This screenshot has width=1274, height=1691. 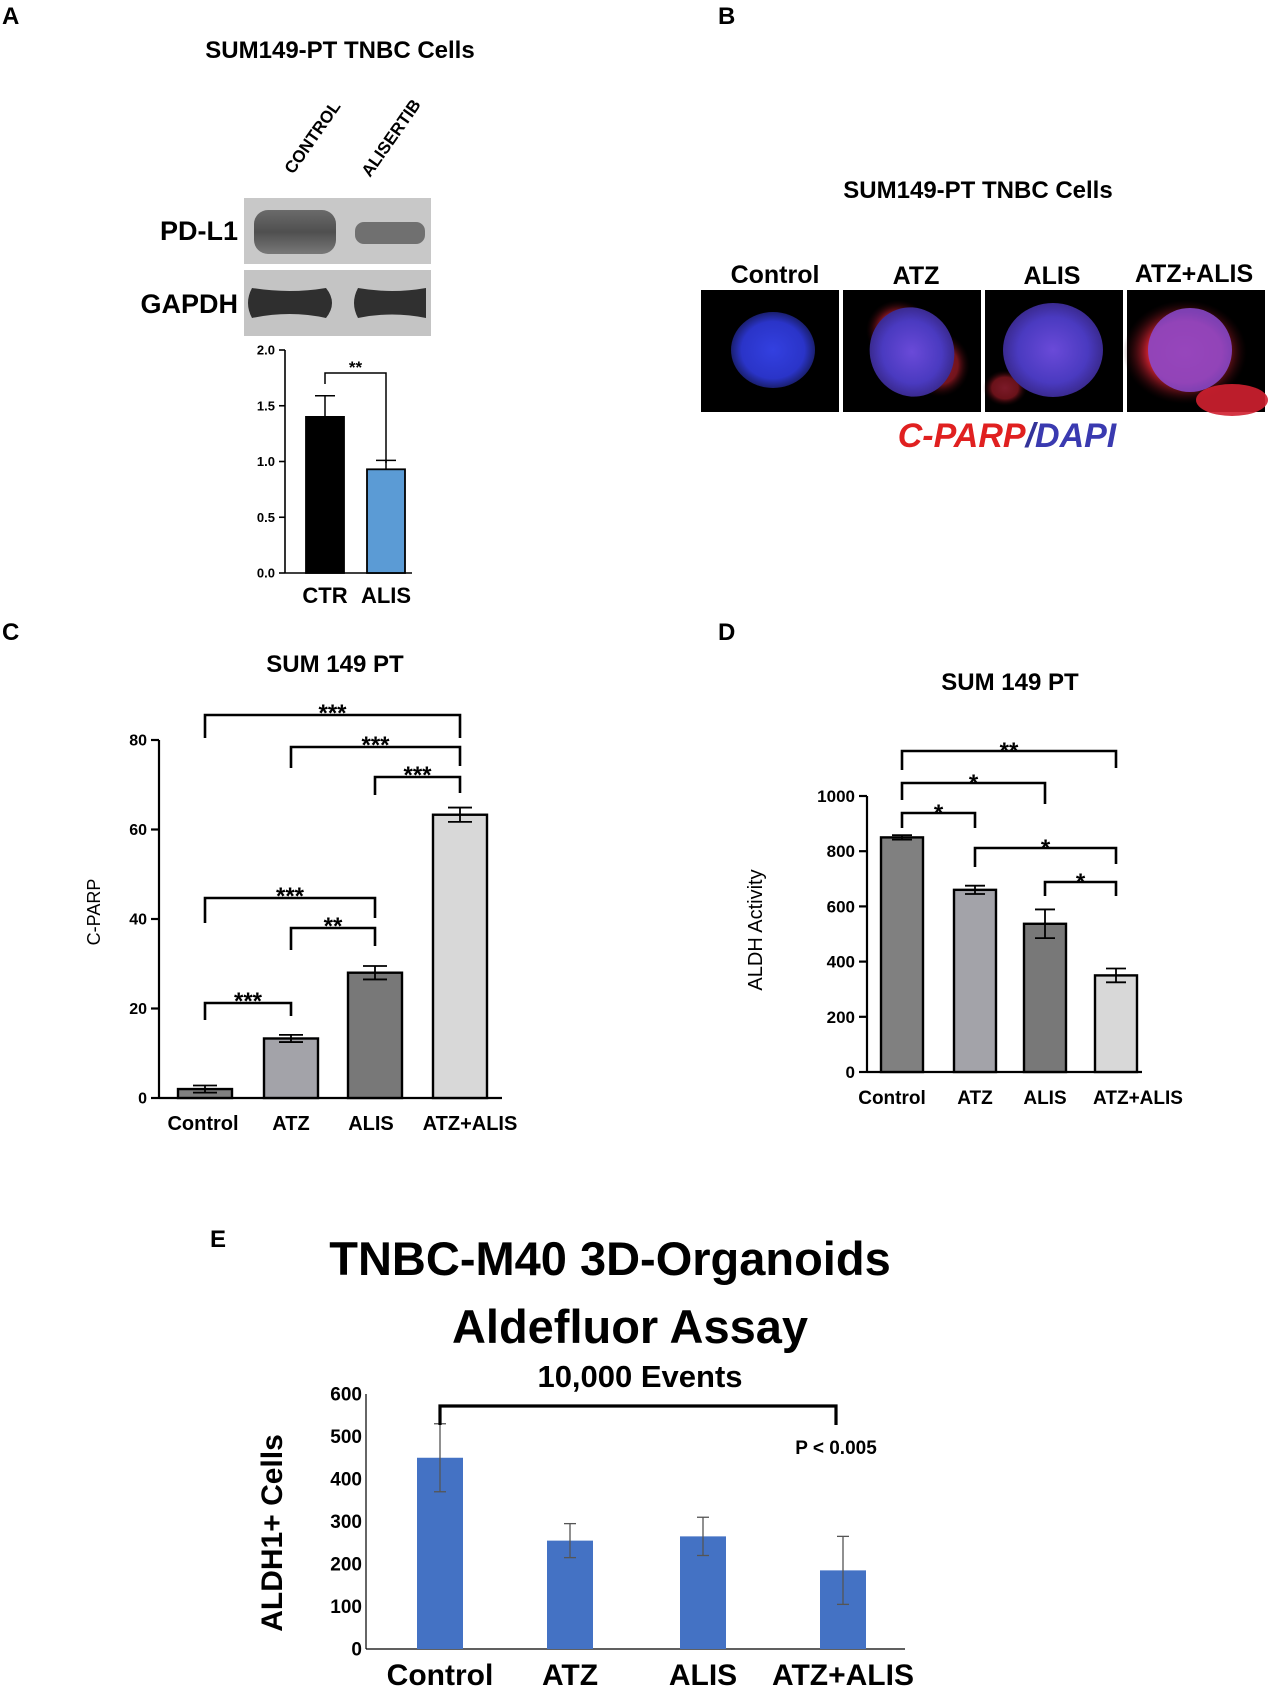 What do you see at coordinates (391, 138) in the screenshot?
I see `lane-label-alisertib: ALISERTIB` at bounding box center [391, 138].